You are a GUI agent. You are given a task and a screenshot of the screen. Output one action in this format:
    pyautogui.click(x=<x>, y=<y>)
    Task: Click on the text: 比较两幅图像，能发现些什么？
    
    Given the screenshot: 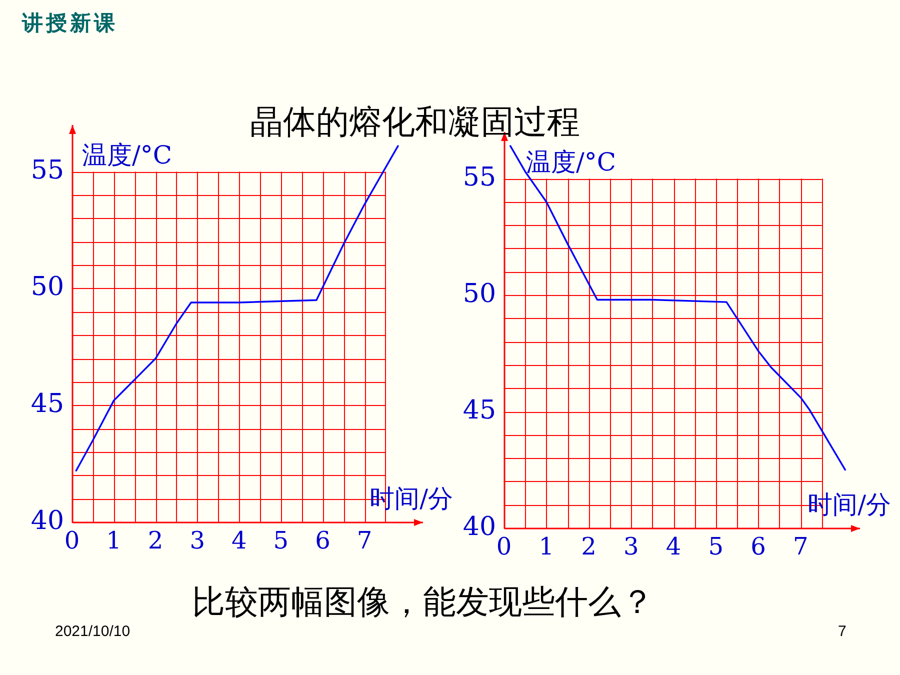 What is the action you would take?
    pyautogui.click(x=423, y=601)
    